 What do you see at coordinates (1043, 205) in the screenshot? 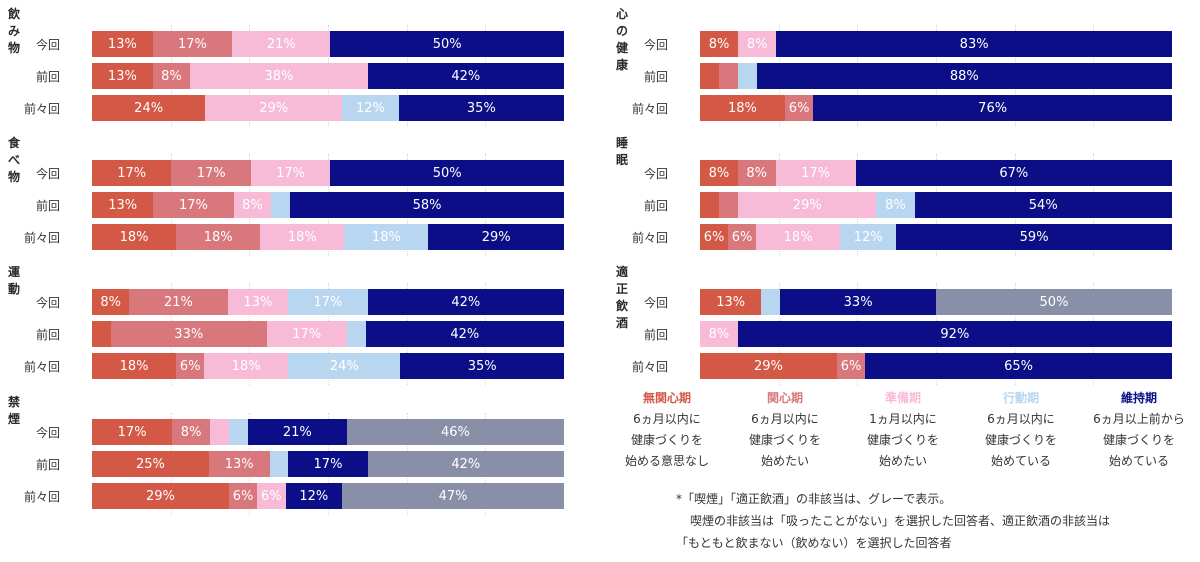
I see `bar-segment: 54%` at bounding box center [1043, 205].